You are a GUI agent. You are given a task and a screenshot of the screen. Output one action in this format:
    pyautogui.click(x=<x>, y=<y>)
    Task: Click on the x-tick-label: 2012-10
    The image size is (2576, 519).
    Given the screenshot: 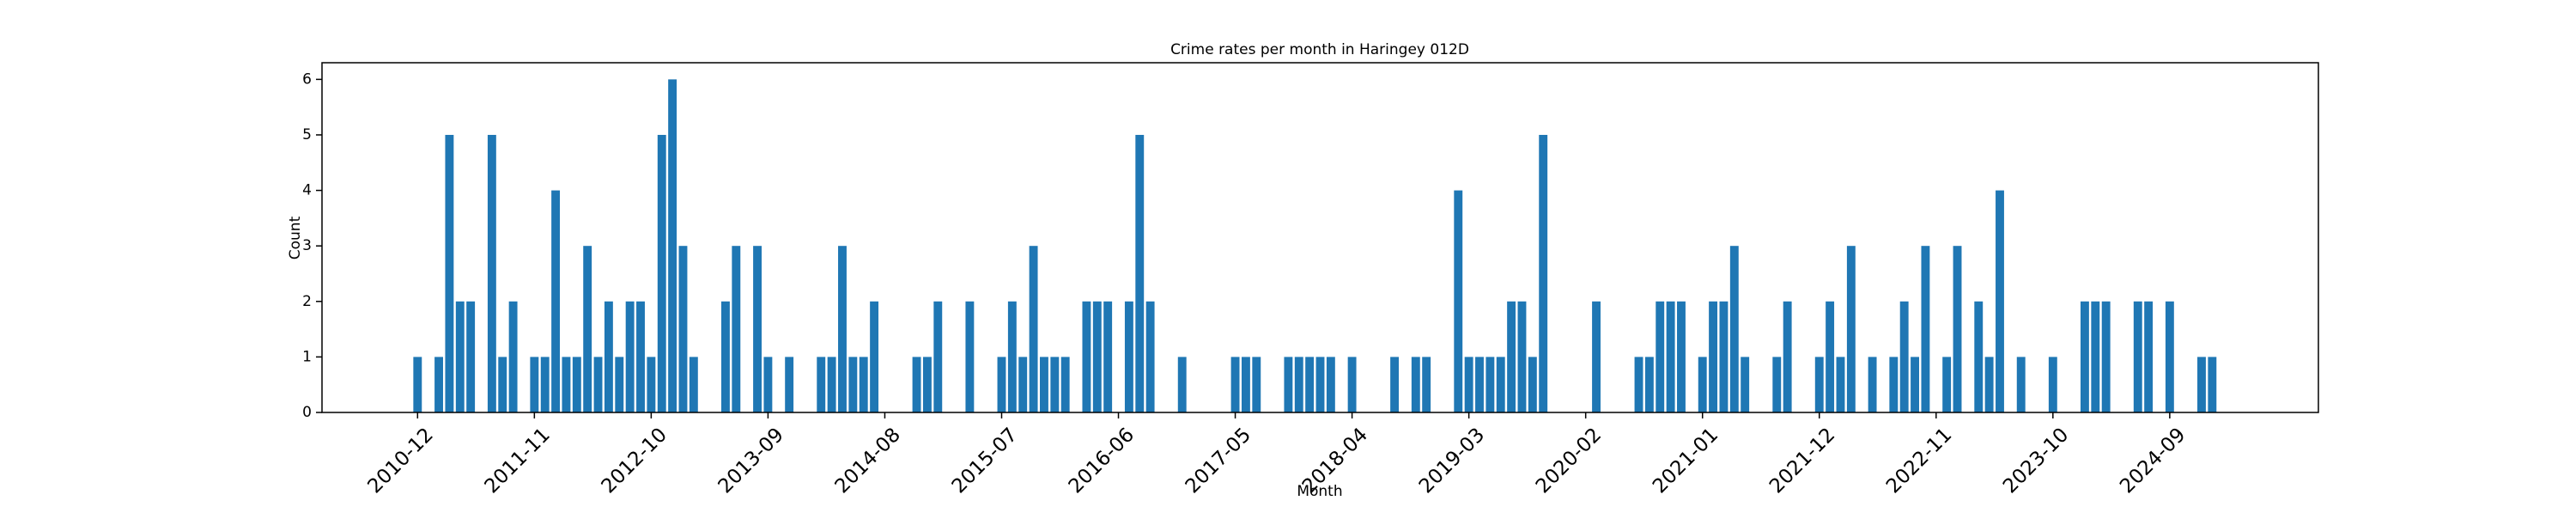 What is the action you would take?
    pyautogui.click(x=634, y=461)
    